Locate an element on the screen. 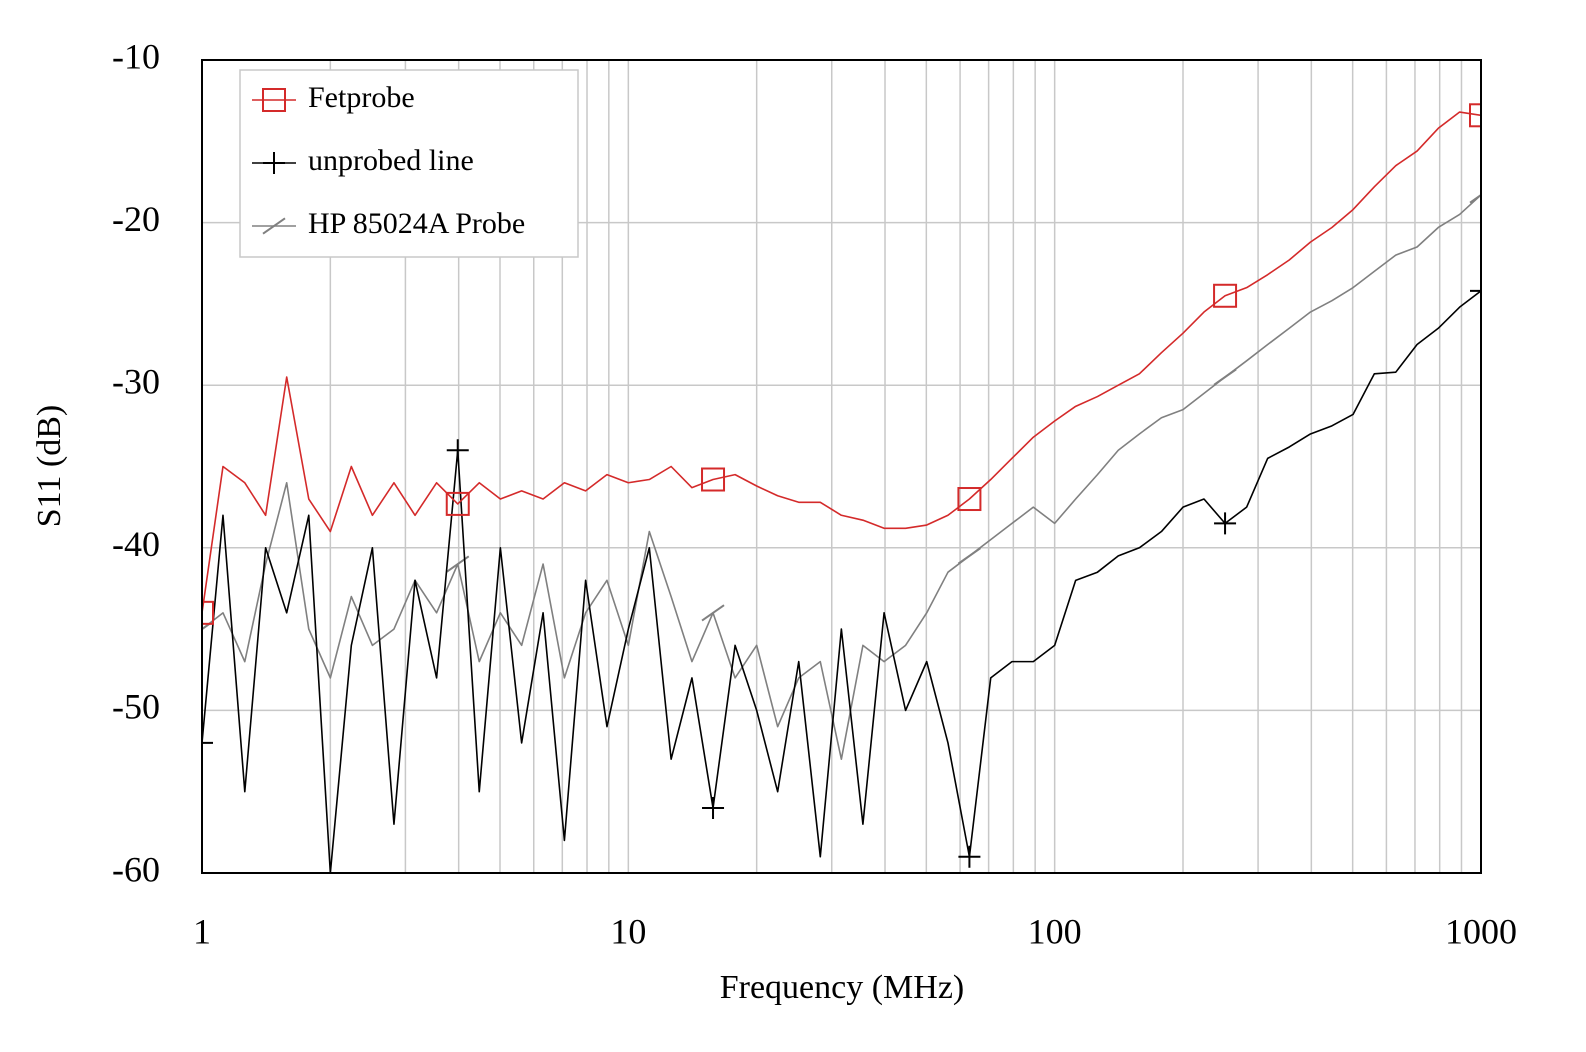 This screenshot has width=1586, height=1052. y-tick-label: -50 is located at coordinates (136, 707).